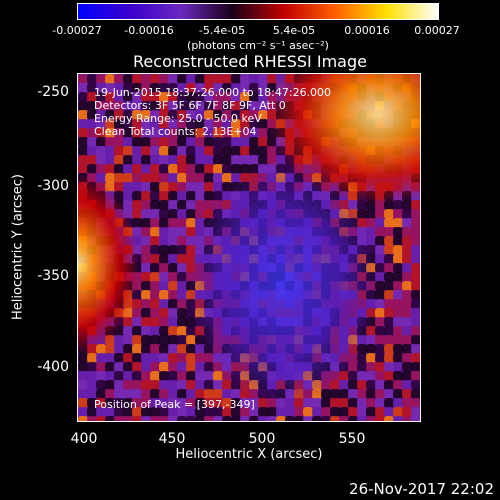  I want to click on colorbar, so click(258, 11).